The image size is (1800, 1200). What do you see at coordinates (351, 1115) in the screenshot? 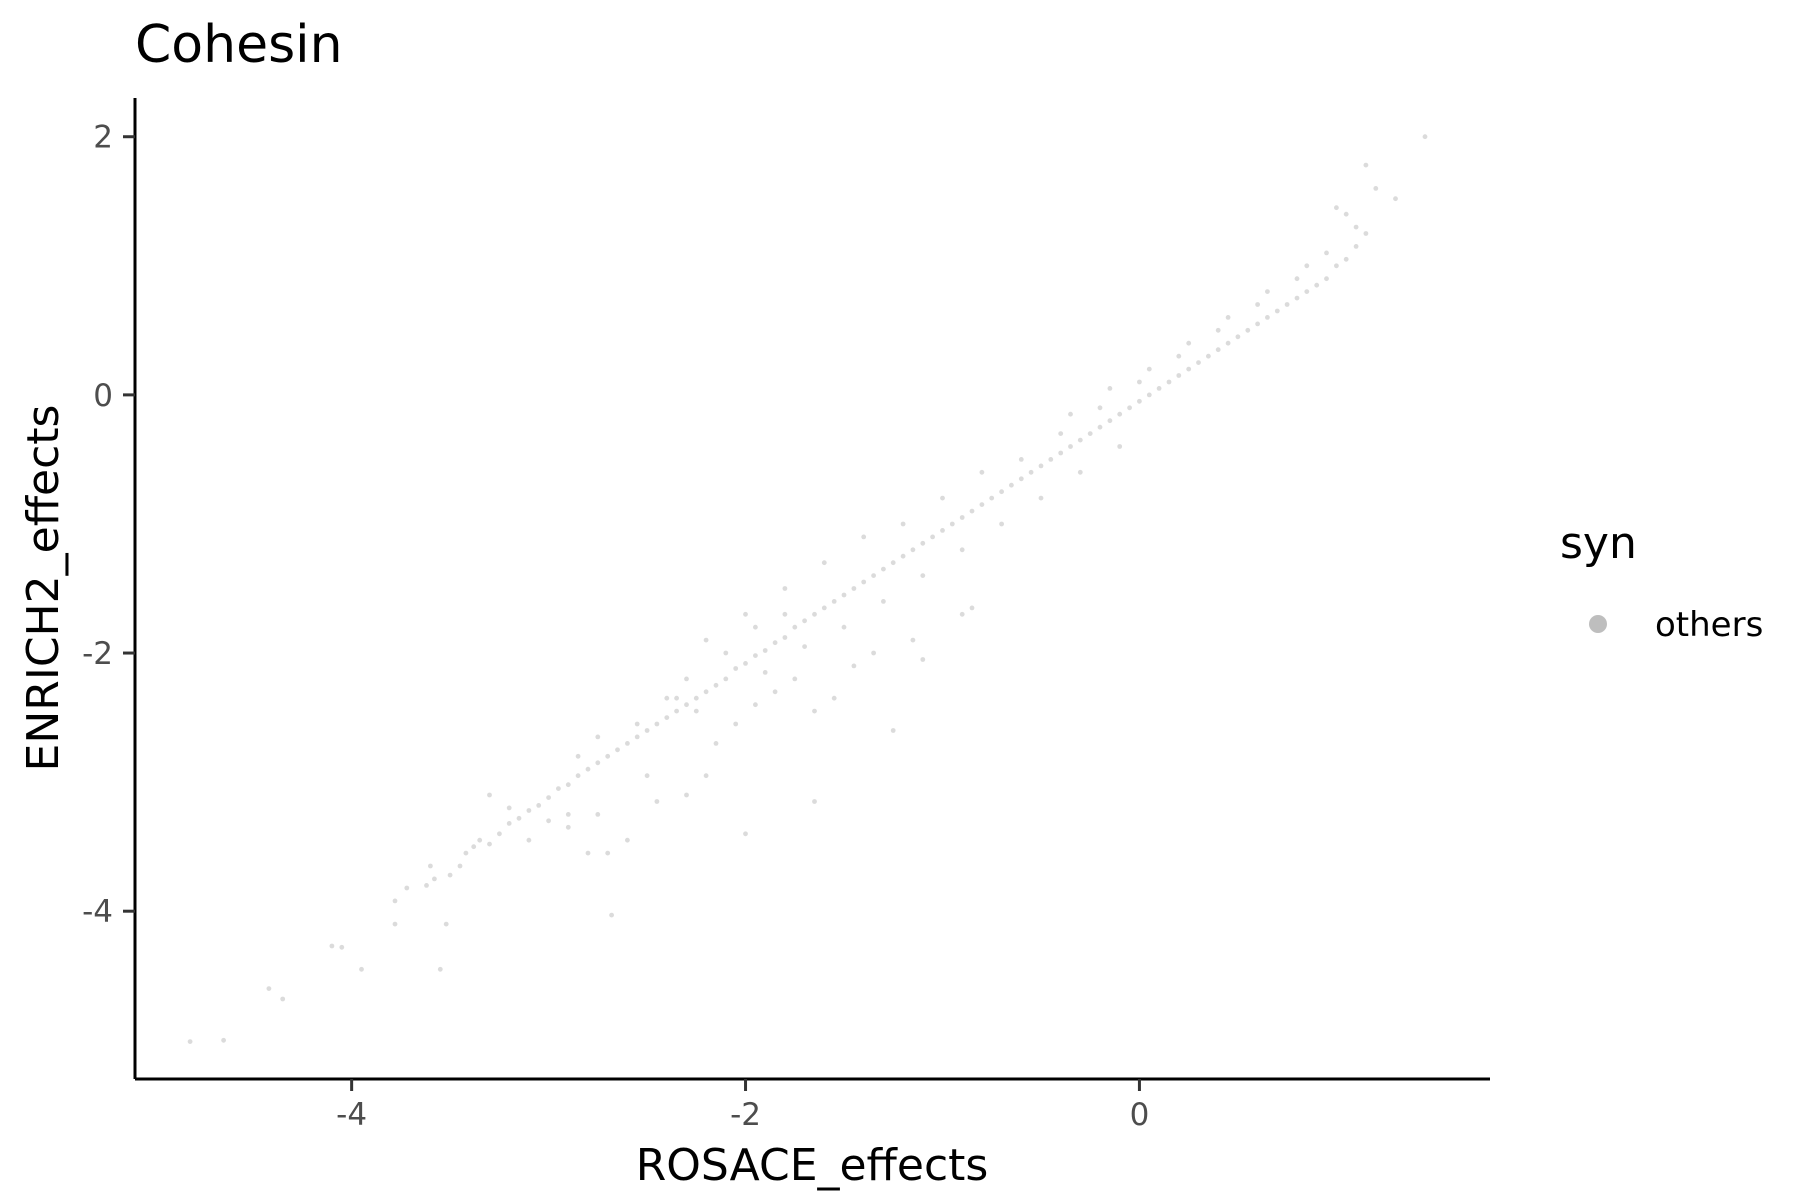
I see `x-tick-label: -4` at bounding box center [351, 1115].